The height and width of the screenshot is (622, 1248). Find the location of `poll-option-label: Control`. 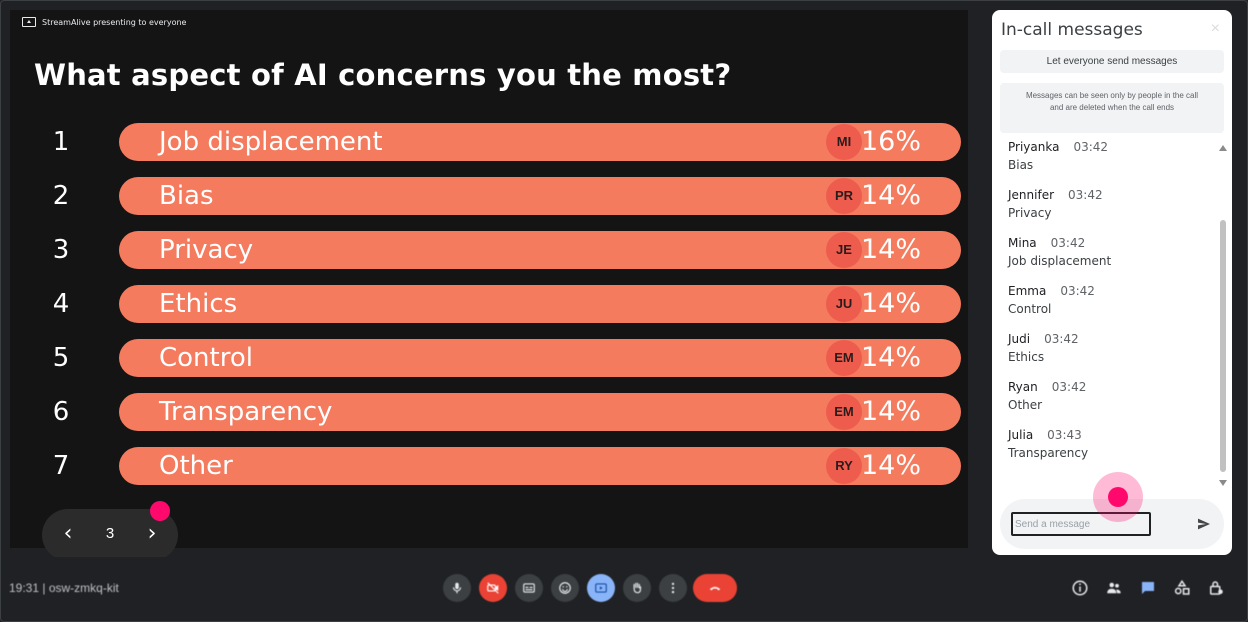

poll-option-label: Control is located at coordinates (206, 358).